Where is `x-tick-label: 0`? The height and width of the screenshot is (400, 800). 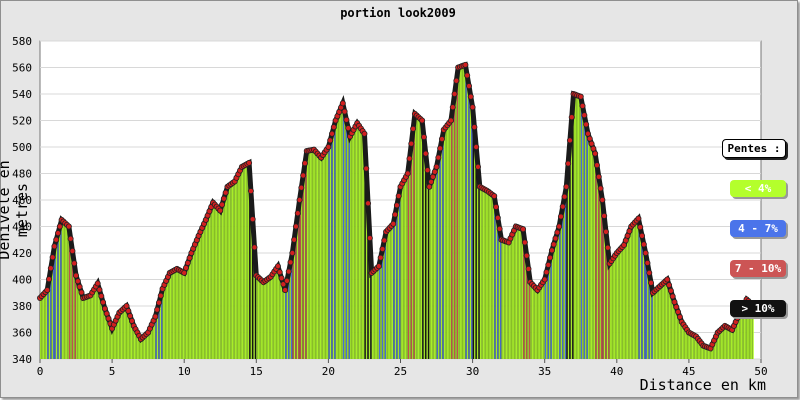 x-tick-label: 0 is located at coordinates (40, 371).